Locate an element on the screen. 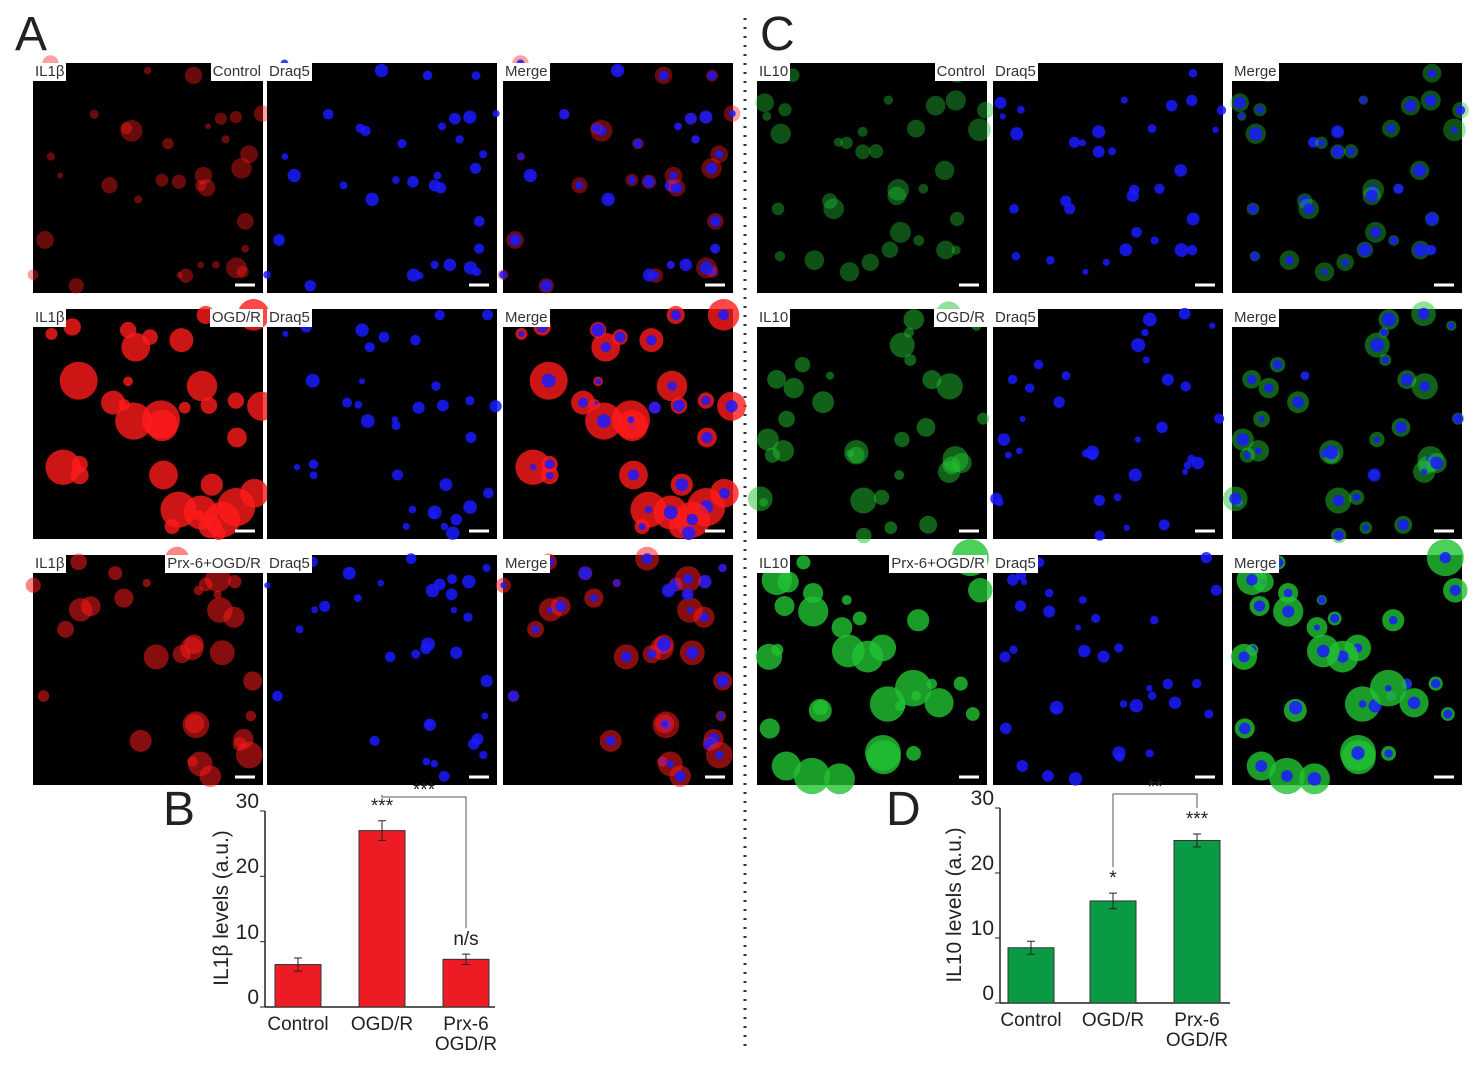 The width and height of the screenshot is (1483, 1068). comparison-bracket is located at coordinates (424, 861).